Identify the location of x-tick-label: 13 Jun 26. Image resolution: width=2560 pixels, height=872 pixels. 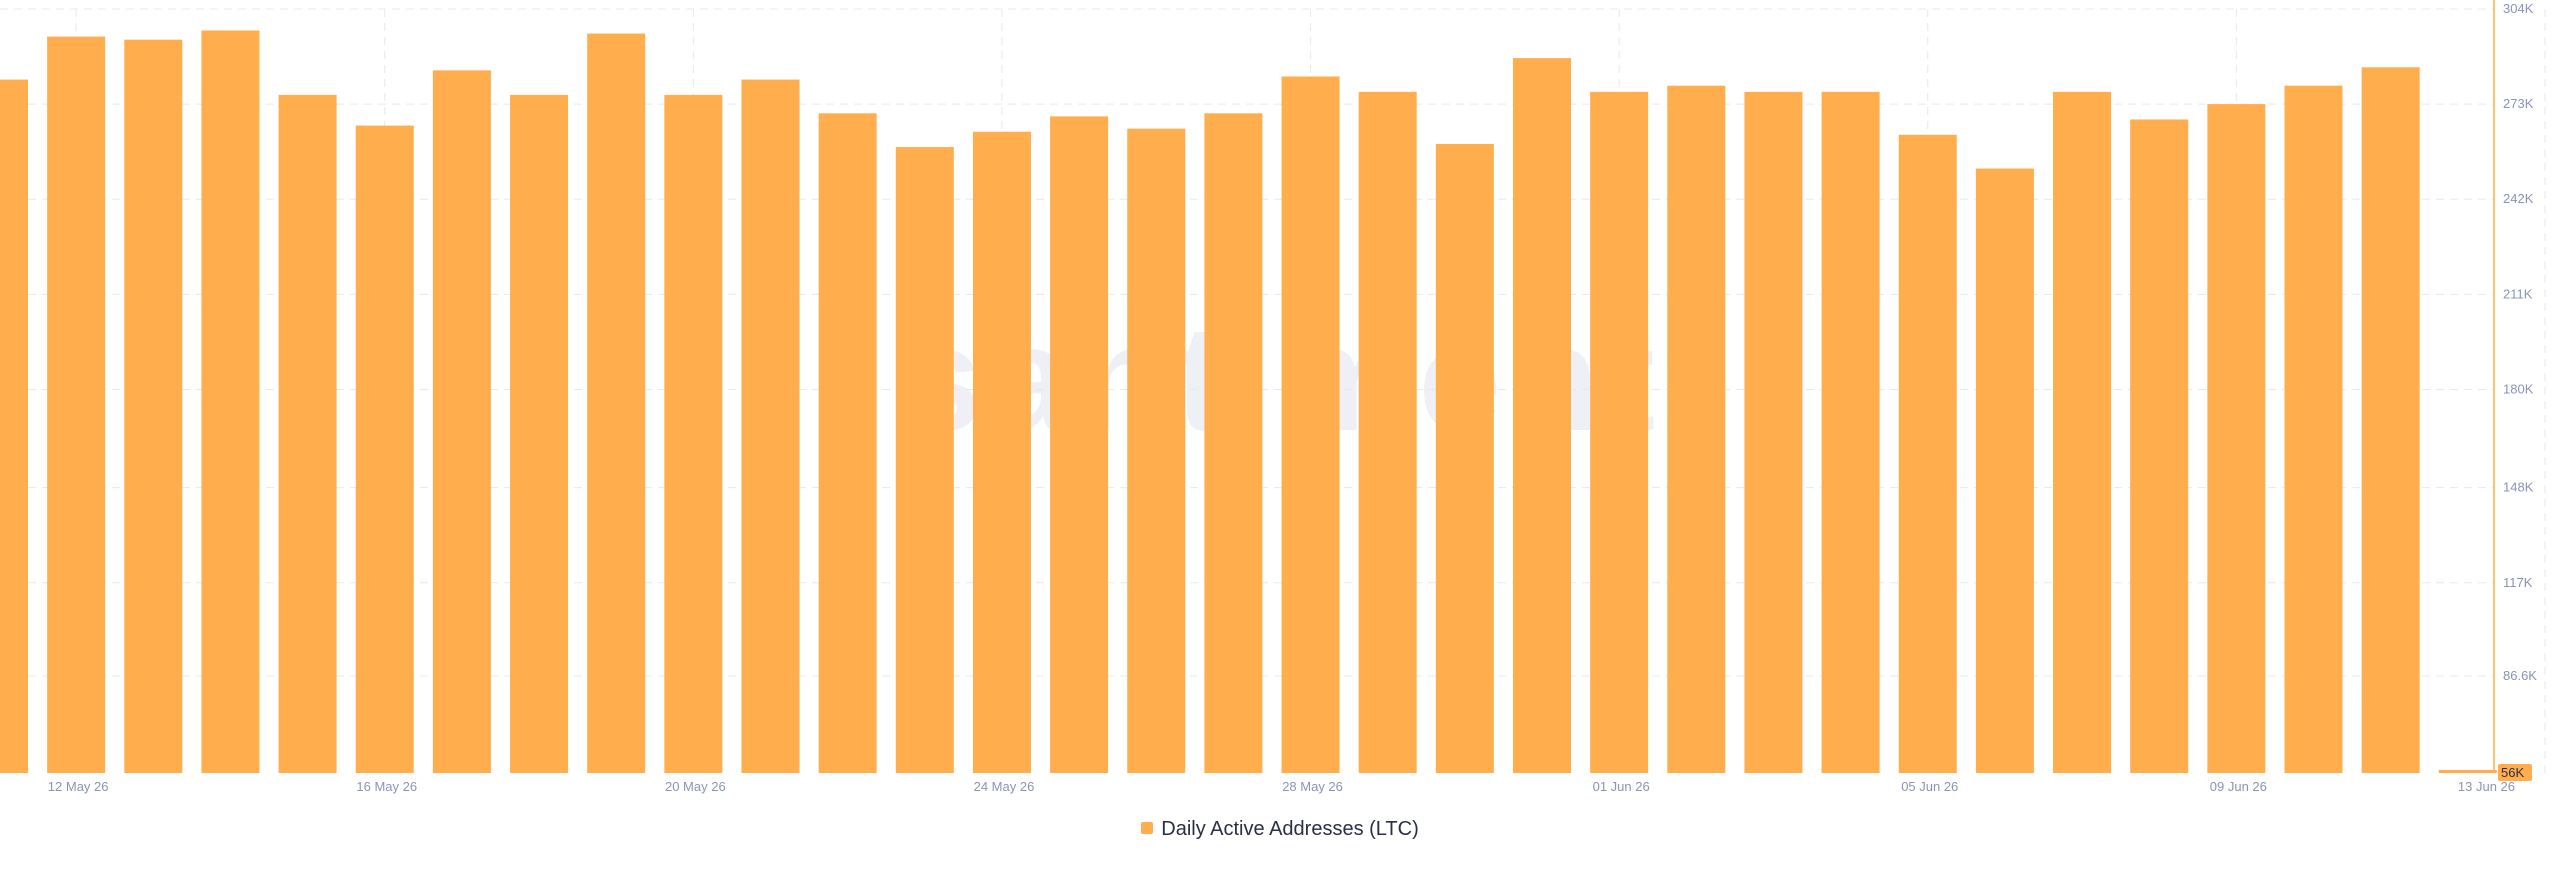
(2486, 786).